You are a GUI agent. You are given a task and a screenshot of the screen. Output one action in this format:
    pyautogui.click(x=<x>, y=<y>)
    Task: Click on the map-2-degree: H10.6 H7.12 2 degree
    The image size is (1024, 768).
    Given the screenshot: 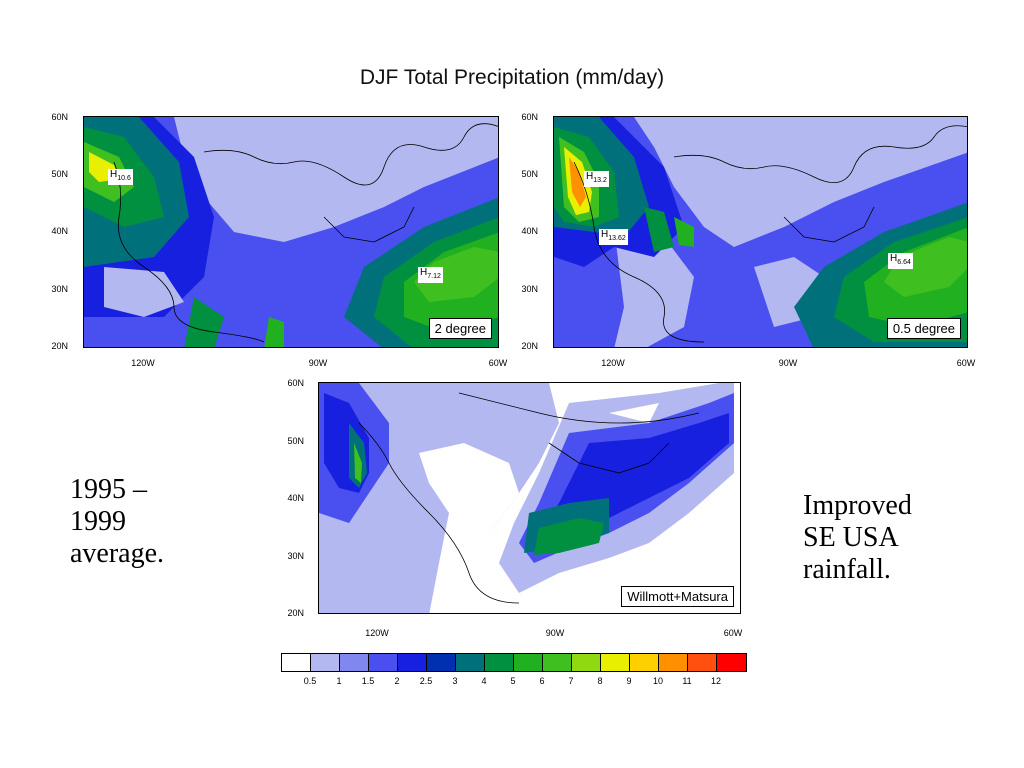 What is the action you would take?
    pyautogui.click(x=291, y=232)
    